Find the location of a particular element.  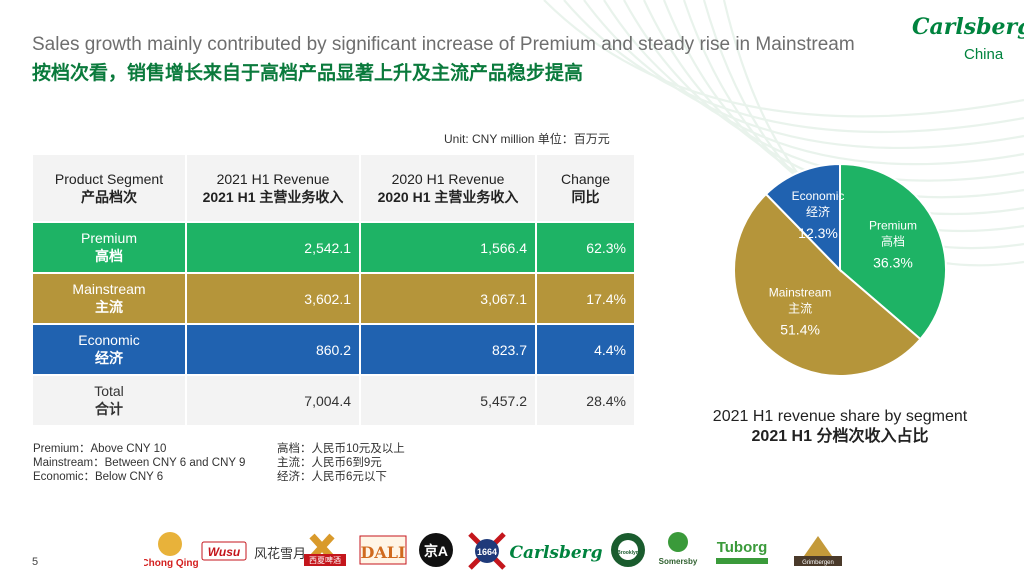

pie-label-mainstream-name: Mainstream is located at coordinates (800, 292).